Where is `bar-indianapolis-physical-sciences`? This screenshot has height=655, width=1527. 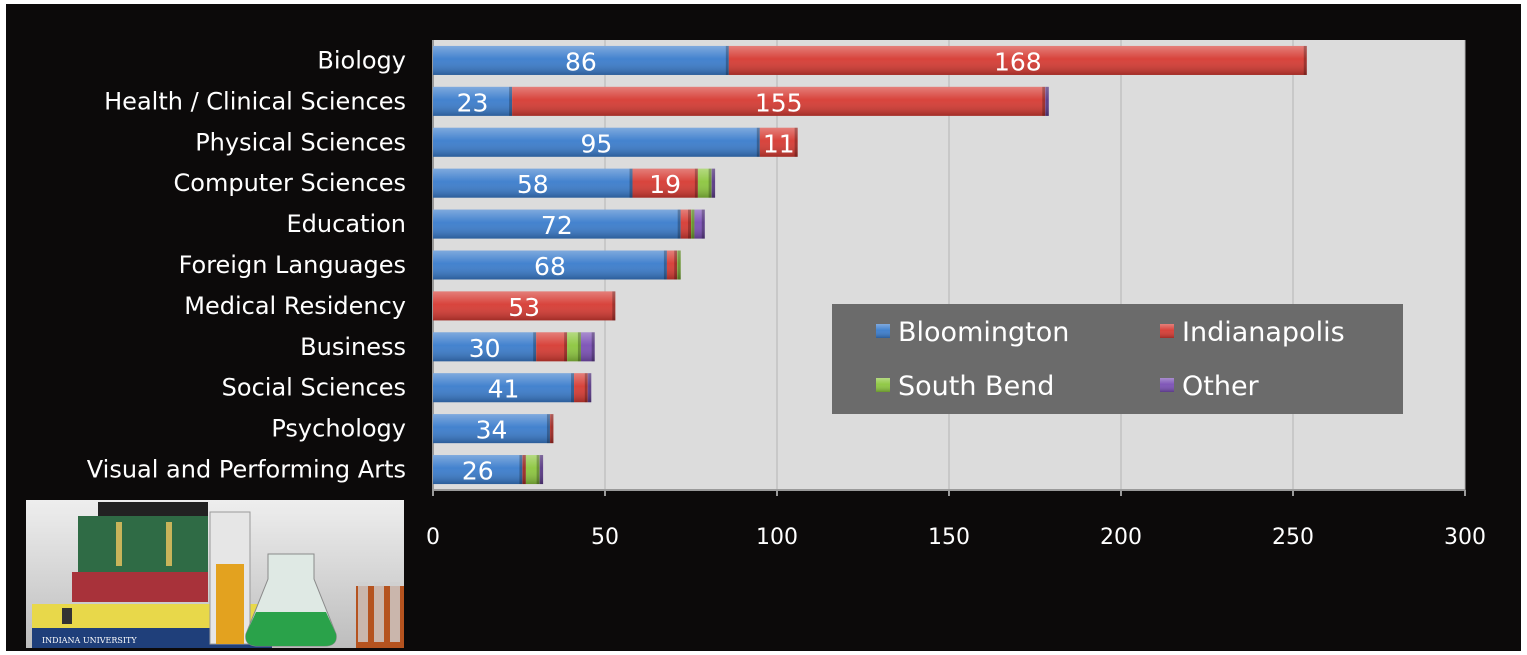 bar-indianapolis-physical-sciences is located at coordinates (778, 142).